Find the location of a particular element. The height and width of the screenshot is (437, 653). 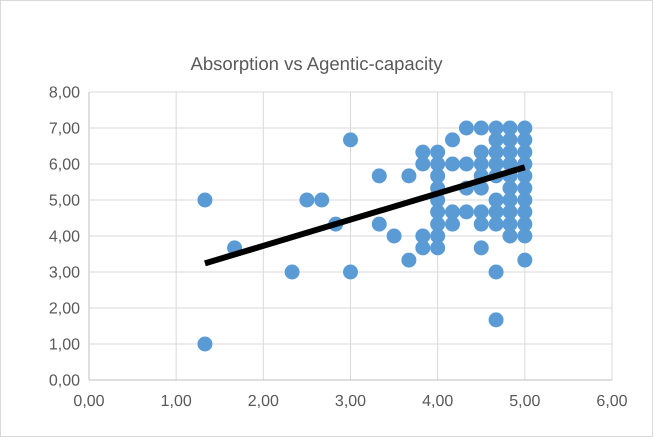

x-tick-label: 0,00 is located at coordinates (89, 401).